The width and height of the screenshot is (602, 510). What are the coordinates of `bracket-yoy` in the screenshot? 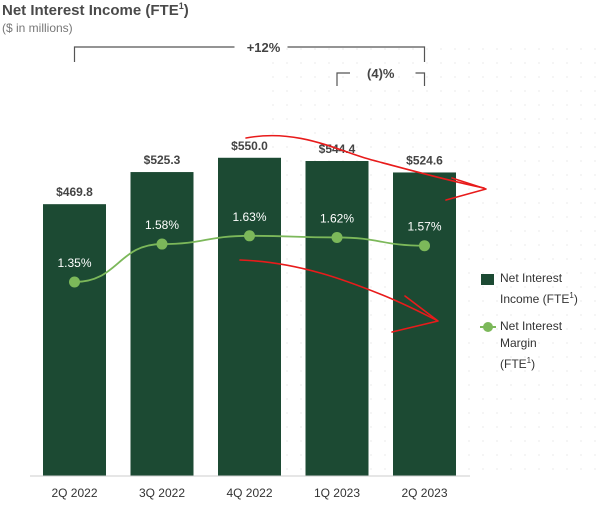 It's located at (249, 54).